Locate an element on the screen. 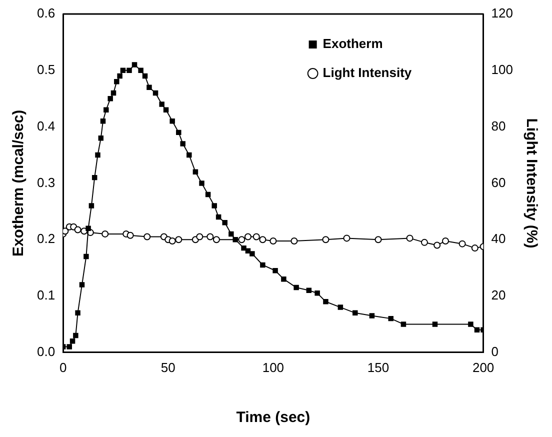  x-tick-label: 100 is located at coordinates (273, 367).